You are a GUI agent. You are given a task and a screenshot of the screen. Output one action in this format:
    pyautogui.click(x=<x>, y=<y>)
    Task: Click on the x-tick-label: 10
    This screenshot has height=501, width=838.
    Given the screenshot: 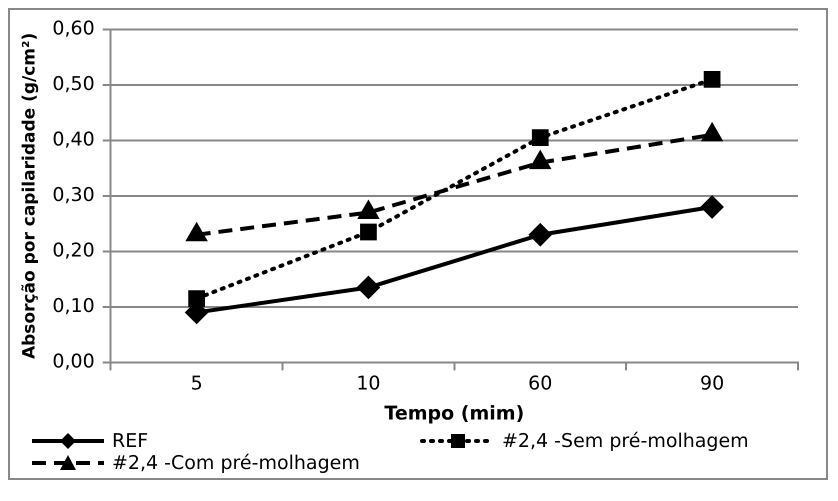 What is the action you would take?
    pyautogui.click(x=368, y=383)
    